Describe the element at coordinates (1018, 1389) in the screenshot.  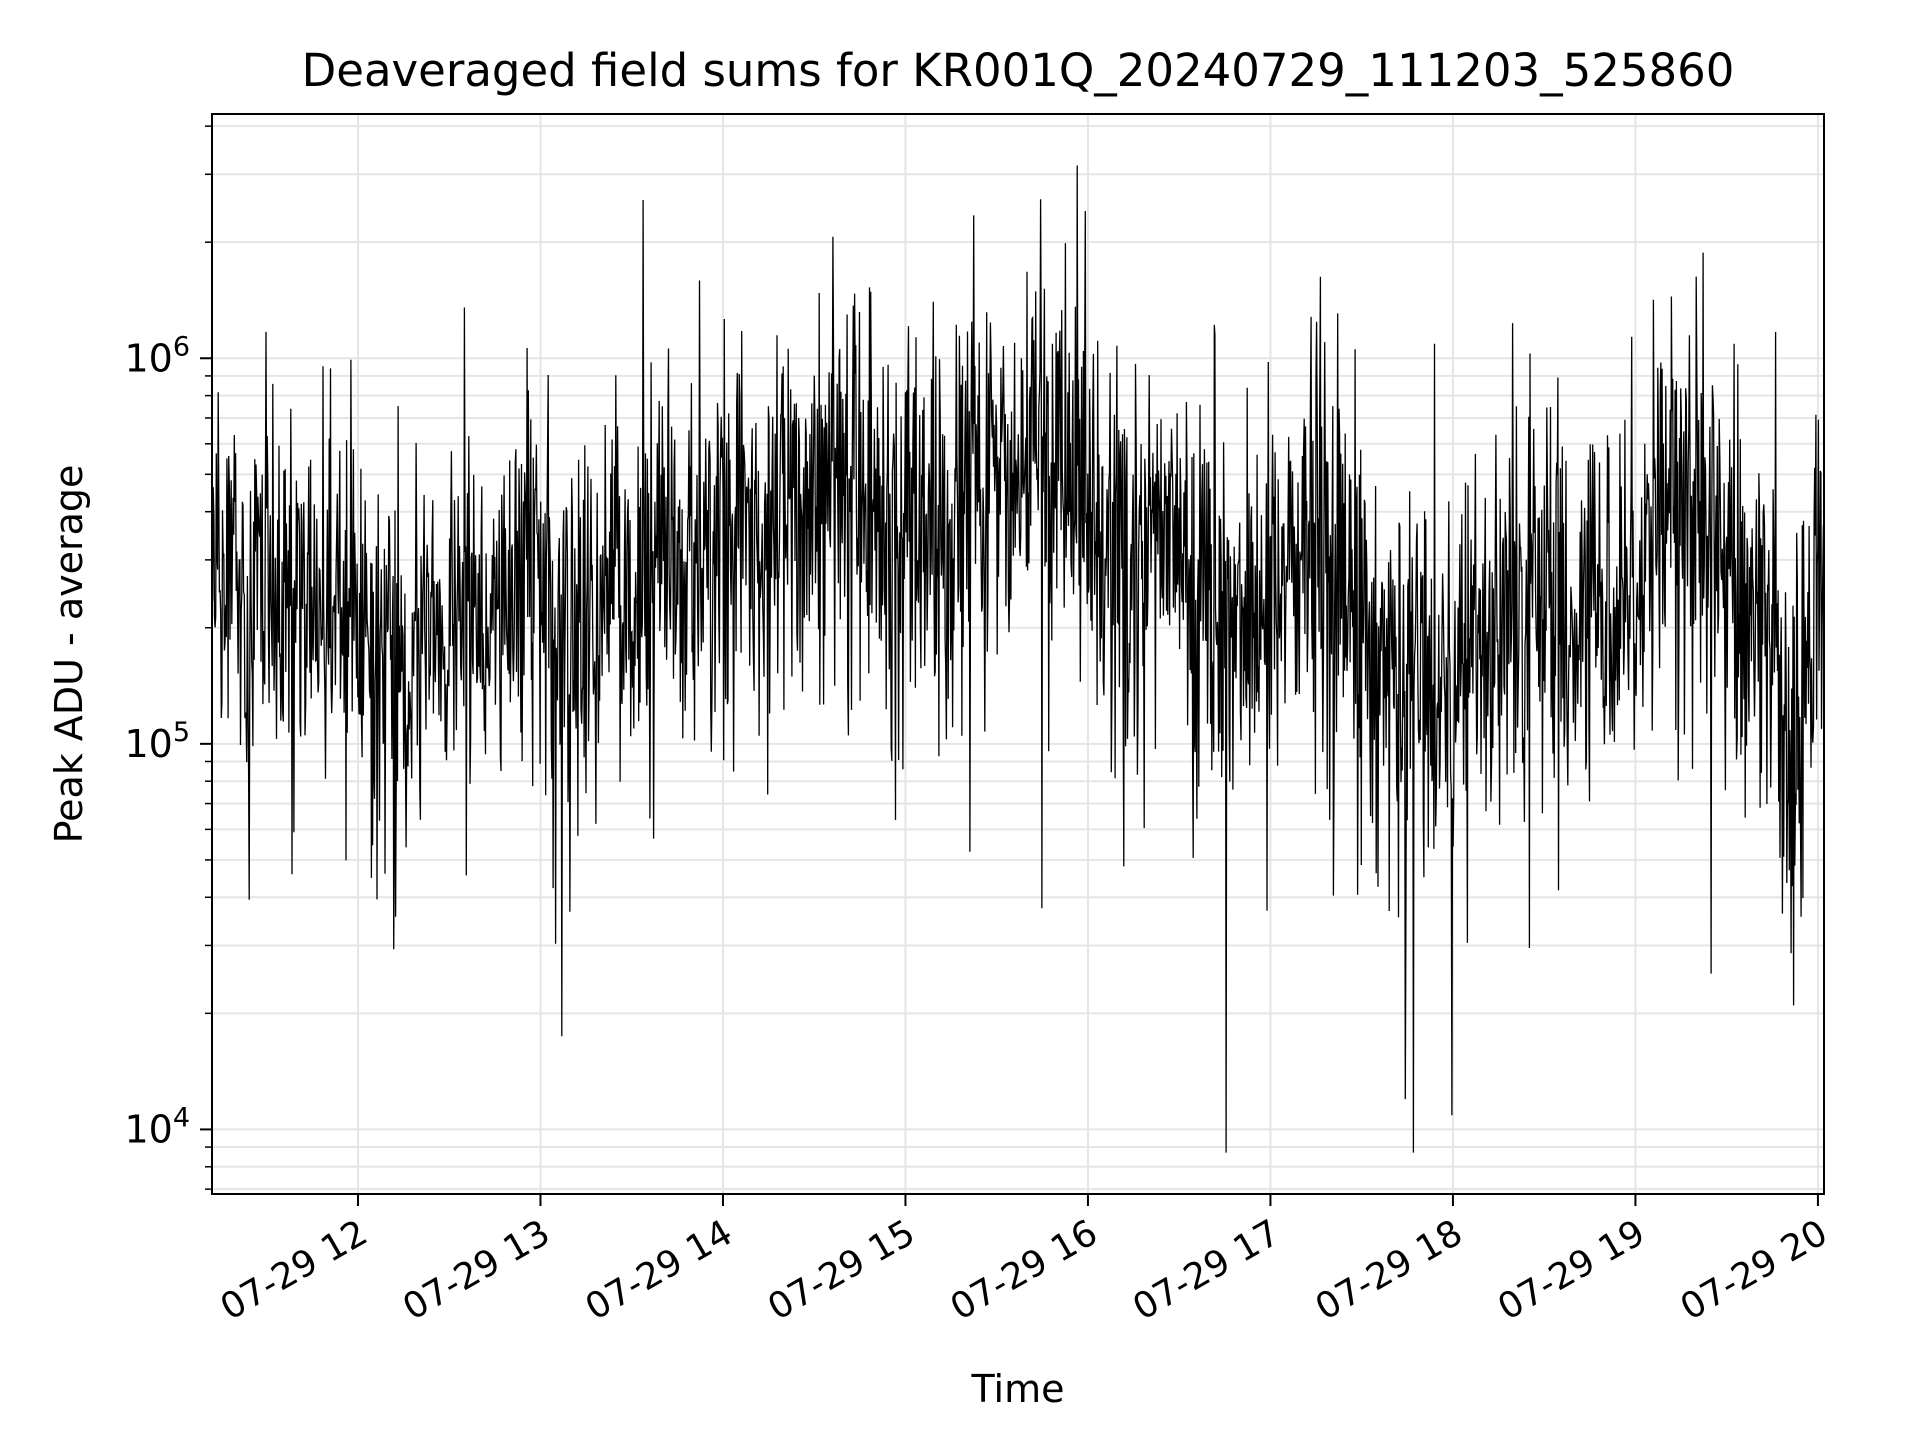
I see `x-axis-label: Time` at that location.